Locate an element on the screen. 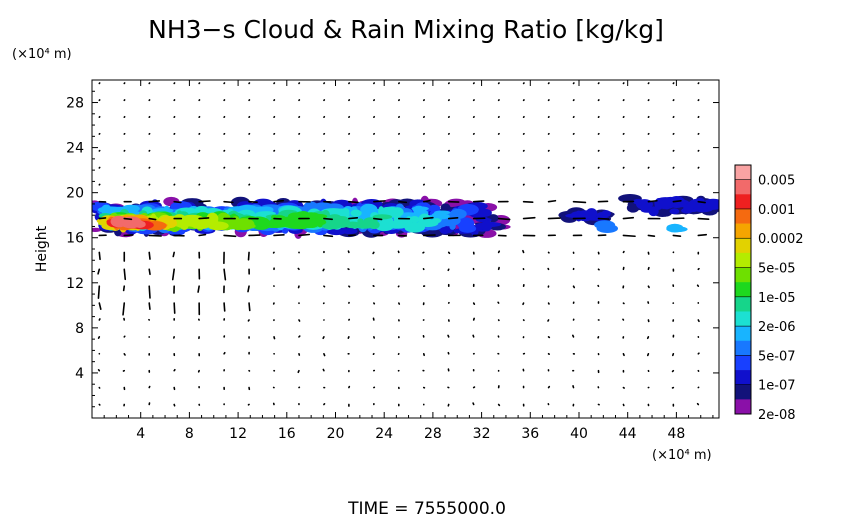  x-tick-label: 4 is located at coordinates (140, 434).